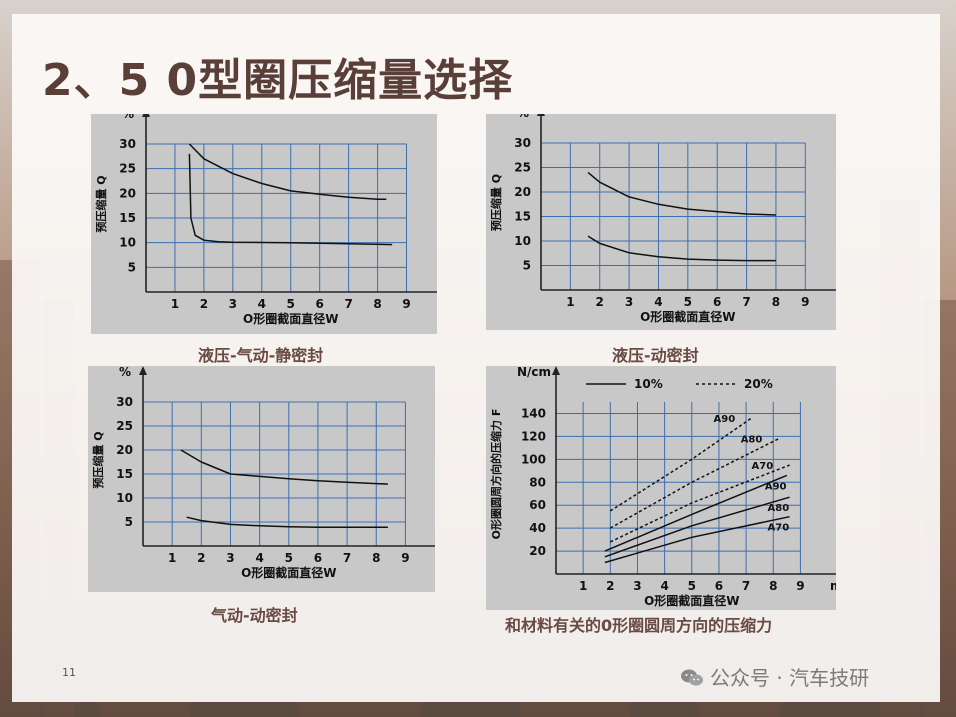 The width and height of the screenshot is (956, 717). I want to click on y-tick-label: 10, so click(127, 243).